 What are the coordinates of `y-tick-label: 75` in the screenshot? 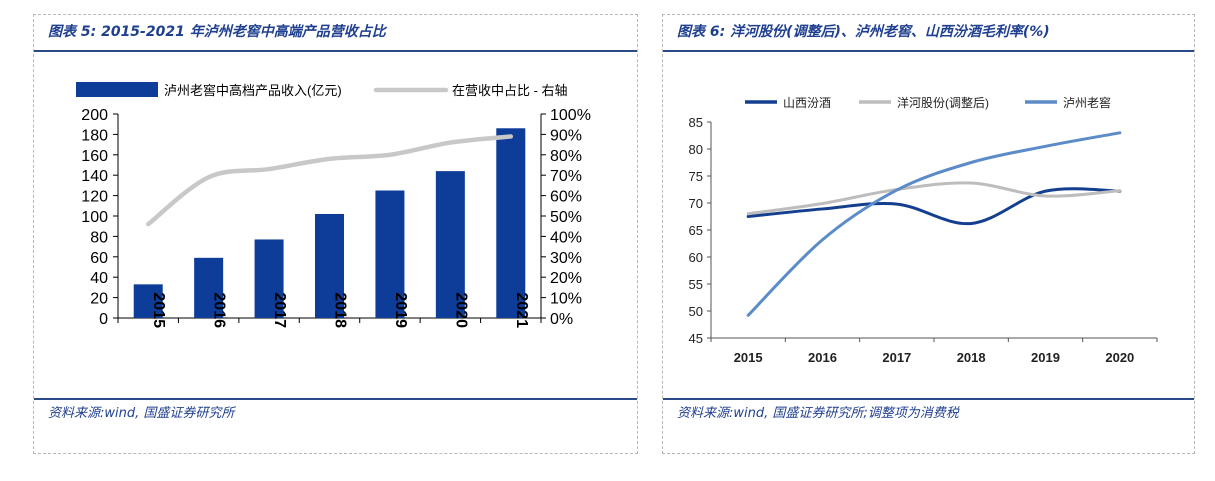 It's located at (696, 176).